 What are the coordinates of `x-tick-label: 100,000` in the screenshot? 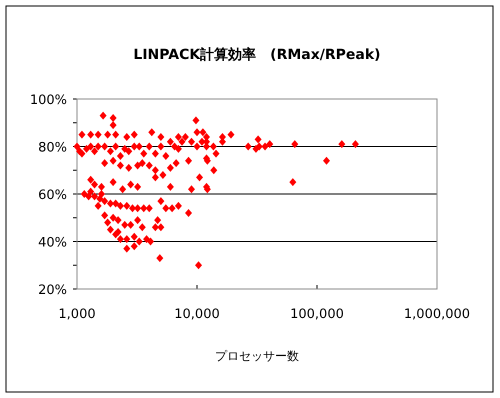 It's located at (317, 314).